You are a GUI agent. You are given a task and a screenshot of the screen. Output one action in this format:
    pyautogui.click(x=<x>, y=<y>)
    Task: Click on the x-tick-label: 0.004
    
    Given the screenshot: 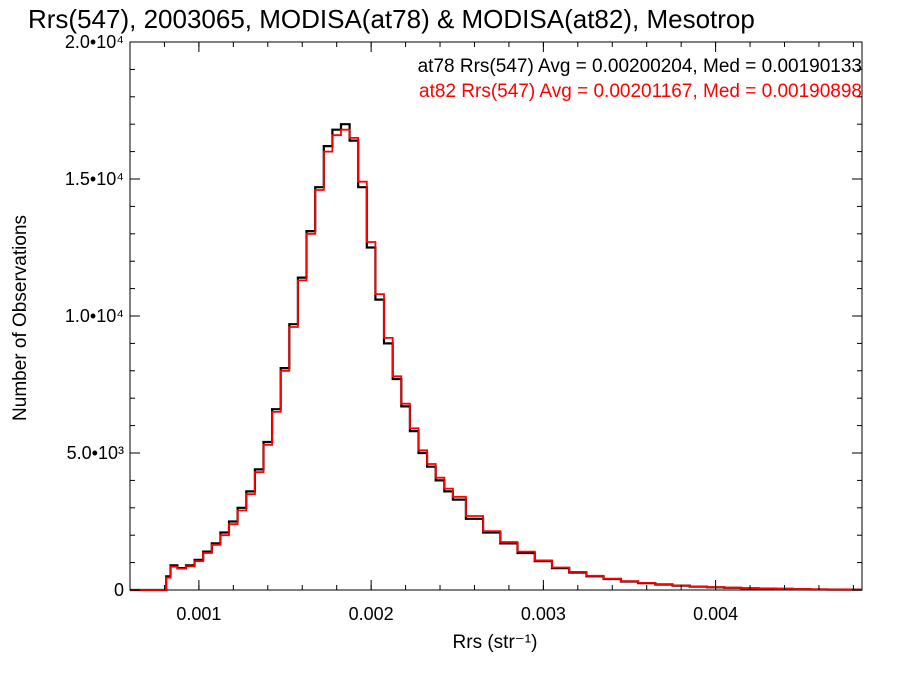 What is the action you would take?
    pyautogui.click(x=715, y=614)
    